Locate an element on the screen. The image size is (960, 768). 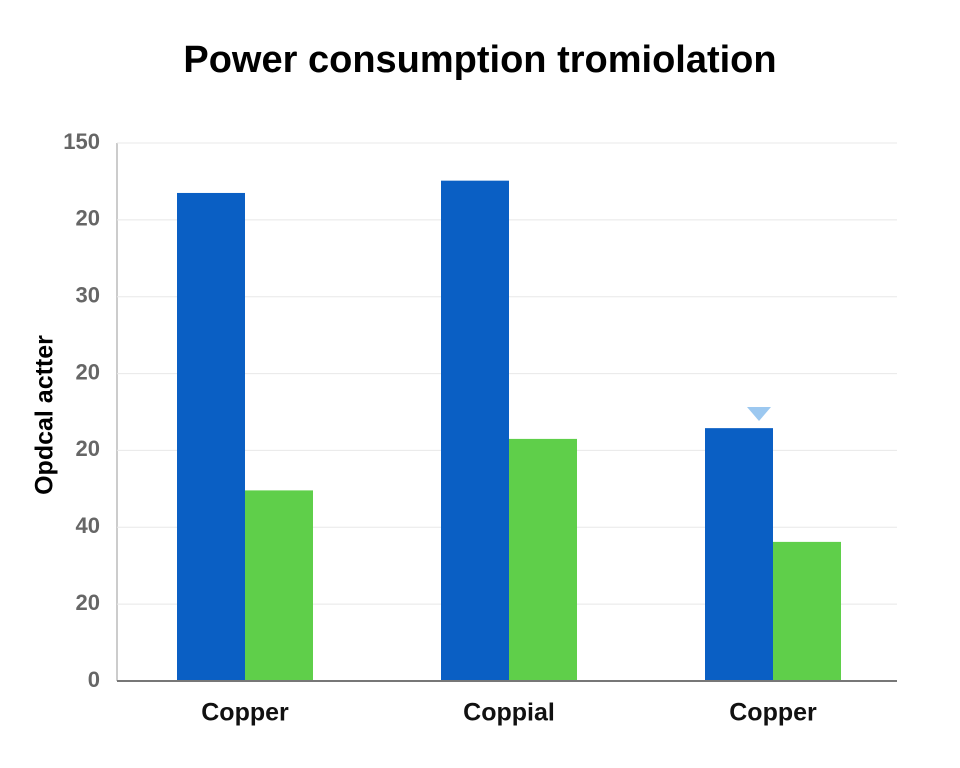
y-tick-label: 40 is located at coordinates (88, 525).